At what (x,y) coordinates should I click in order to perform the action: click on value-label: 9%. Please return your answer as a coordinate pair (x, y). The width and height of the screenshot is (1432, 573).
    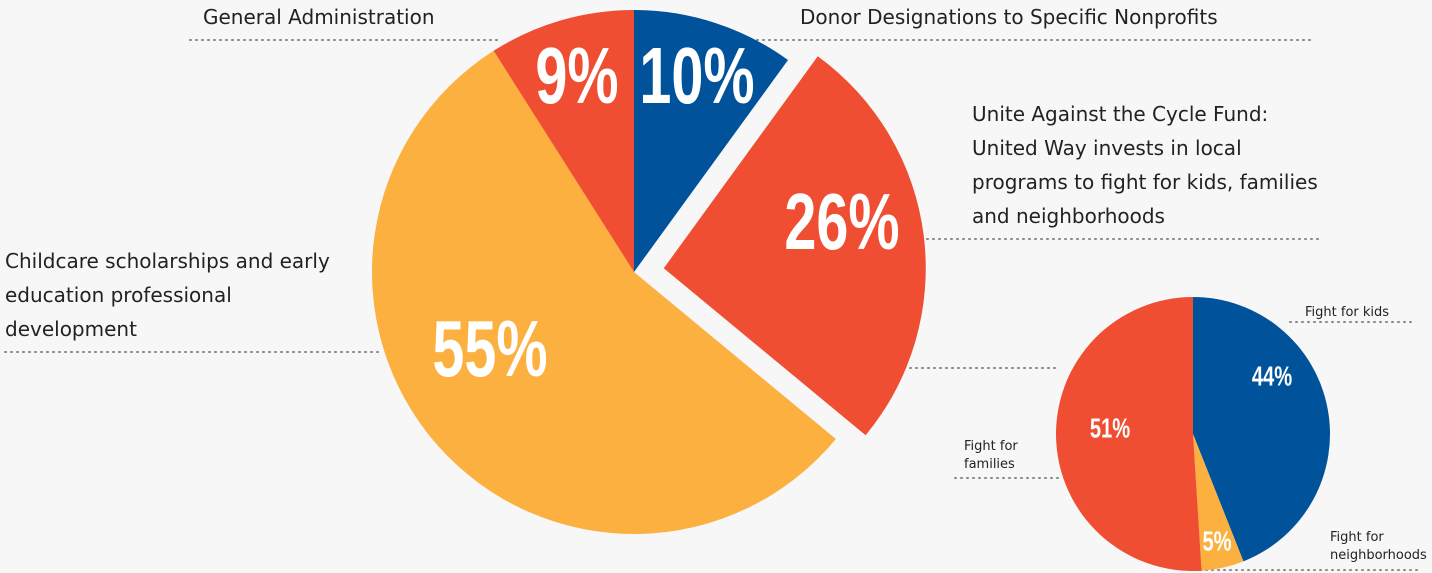
    Looking at the image, I should click on (576, 76).